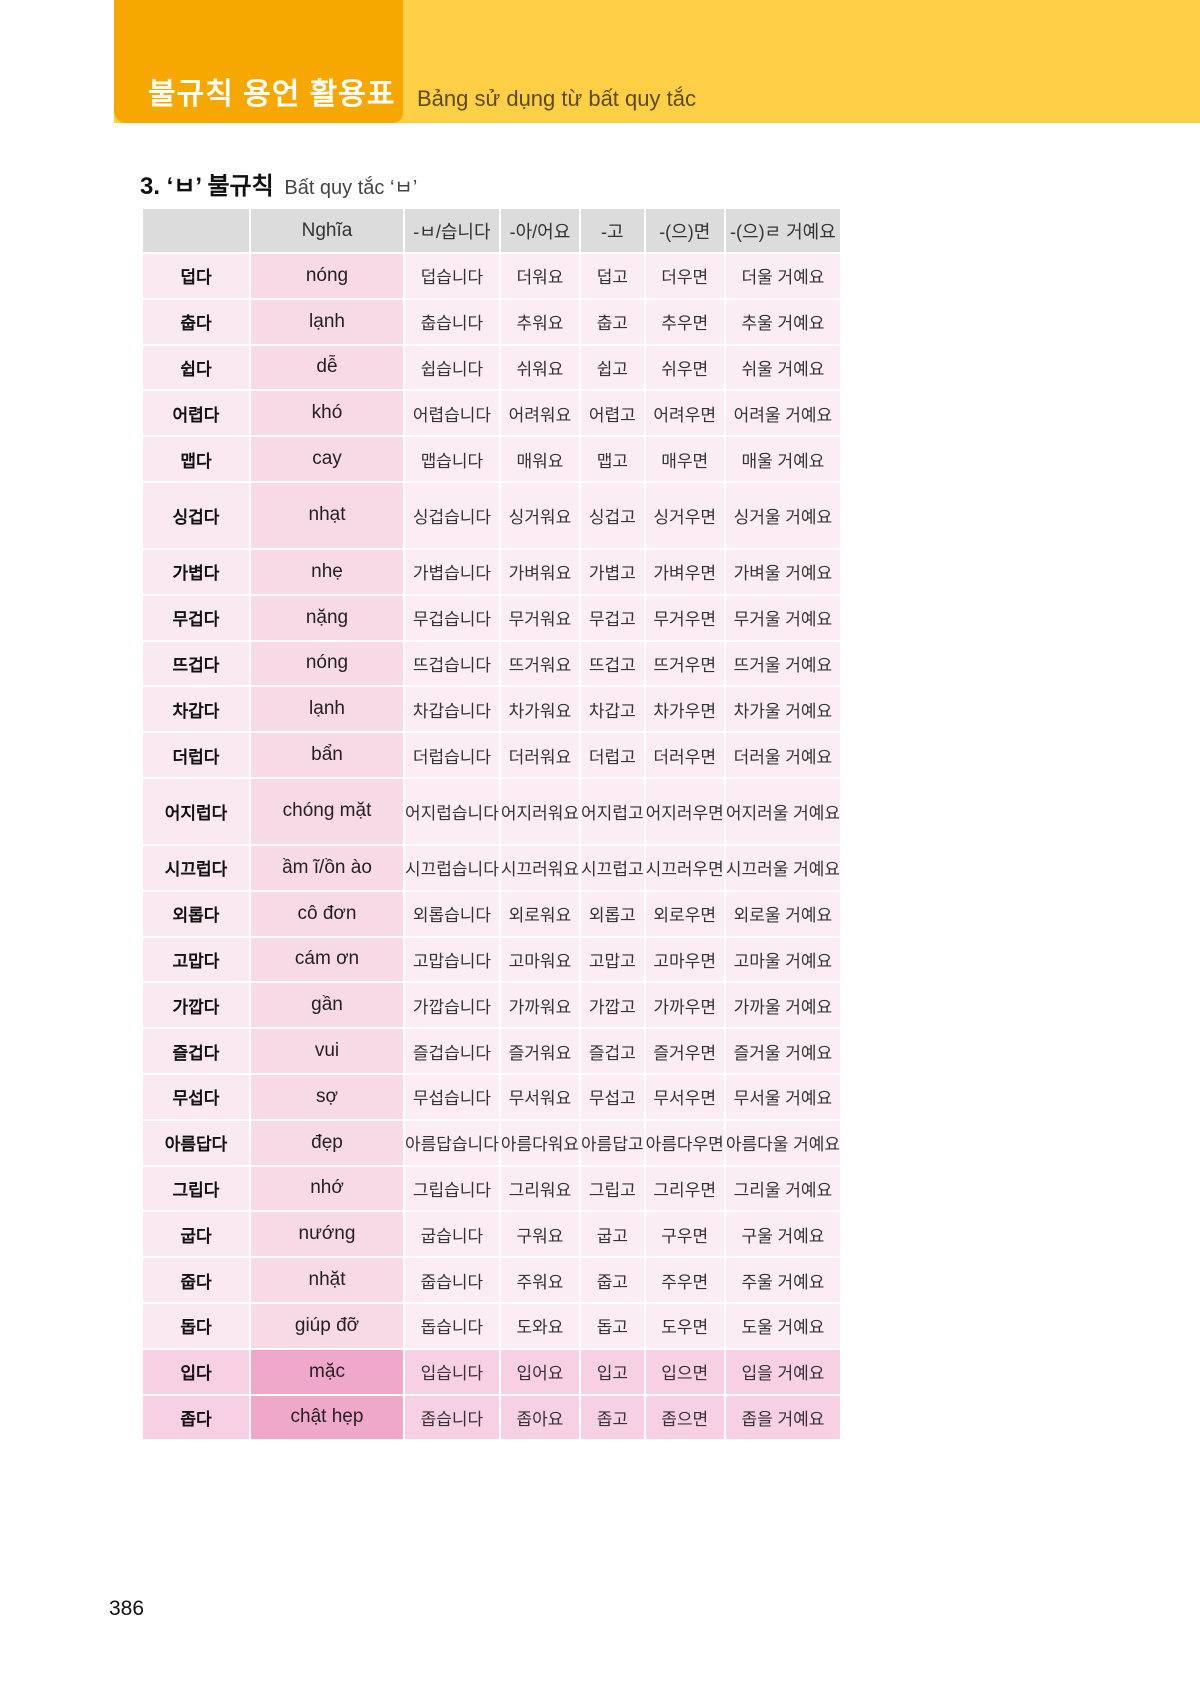 The width and height of the screenshot is (1200, 1697). I want to click on conjugation-cell: 좁고, so click(612, 1417).